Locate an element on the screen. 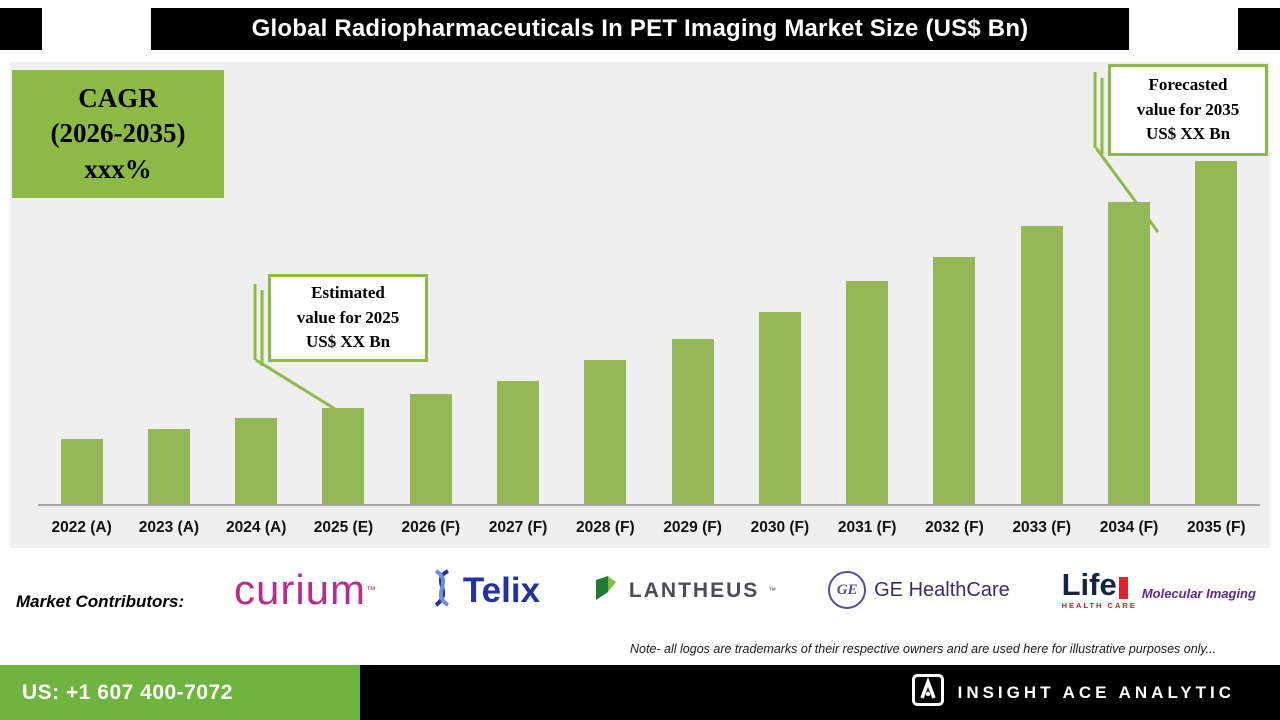 This screenshot has height=720, width=1280. bar-2023 (A) is located at coordinates (168, 466).